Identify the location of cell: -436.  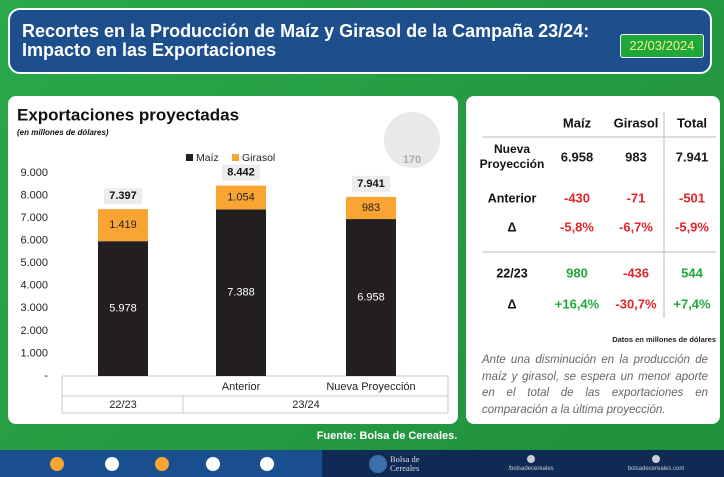
(636, 272).